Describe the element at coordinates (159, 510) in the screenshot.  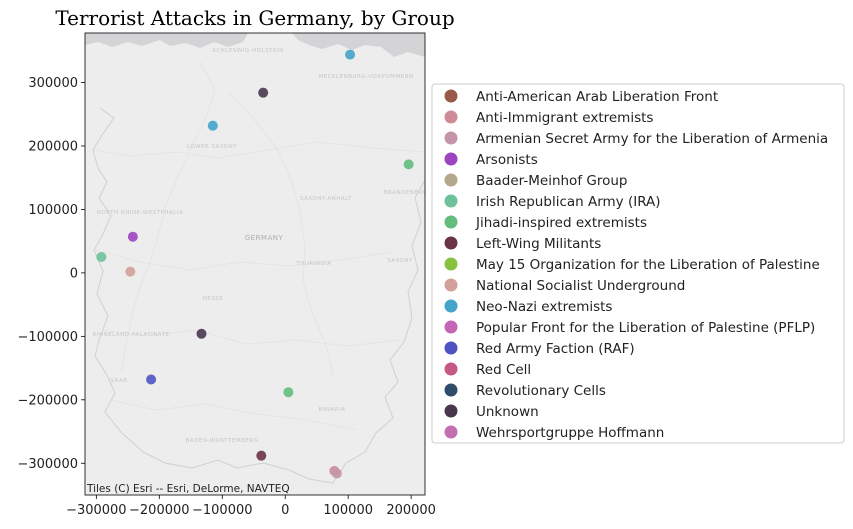
I see `x-tick-label: −200000` at that location.